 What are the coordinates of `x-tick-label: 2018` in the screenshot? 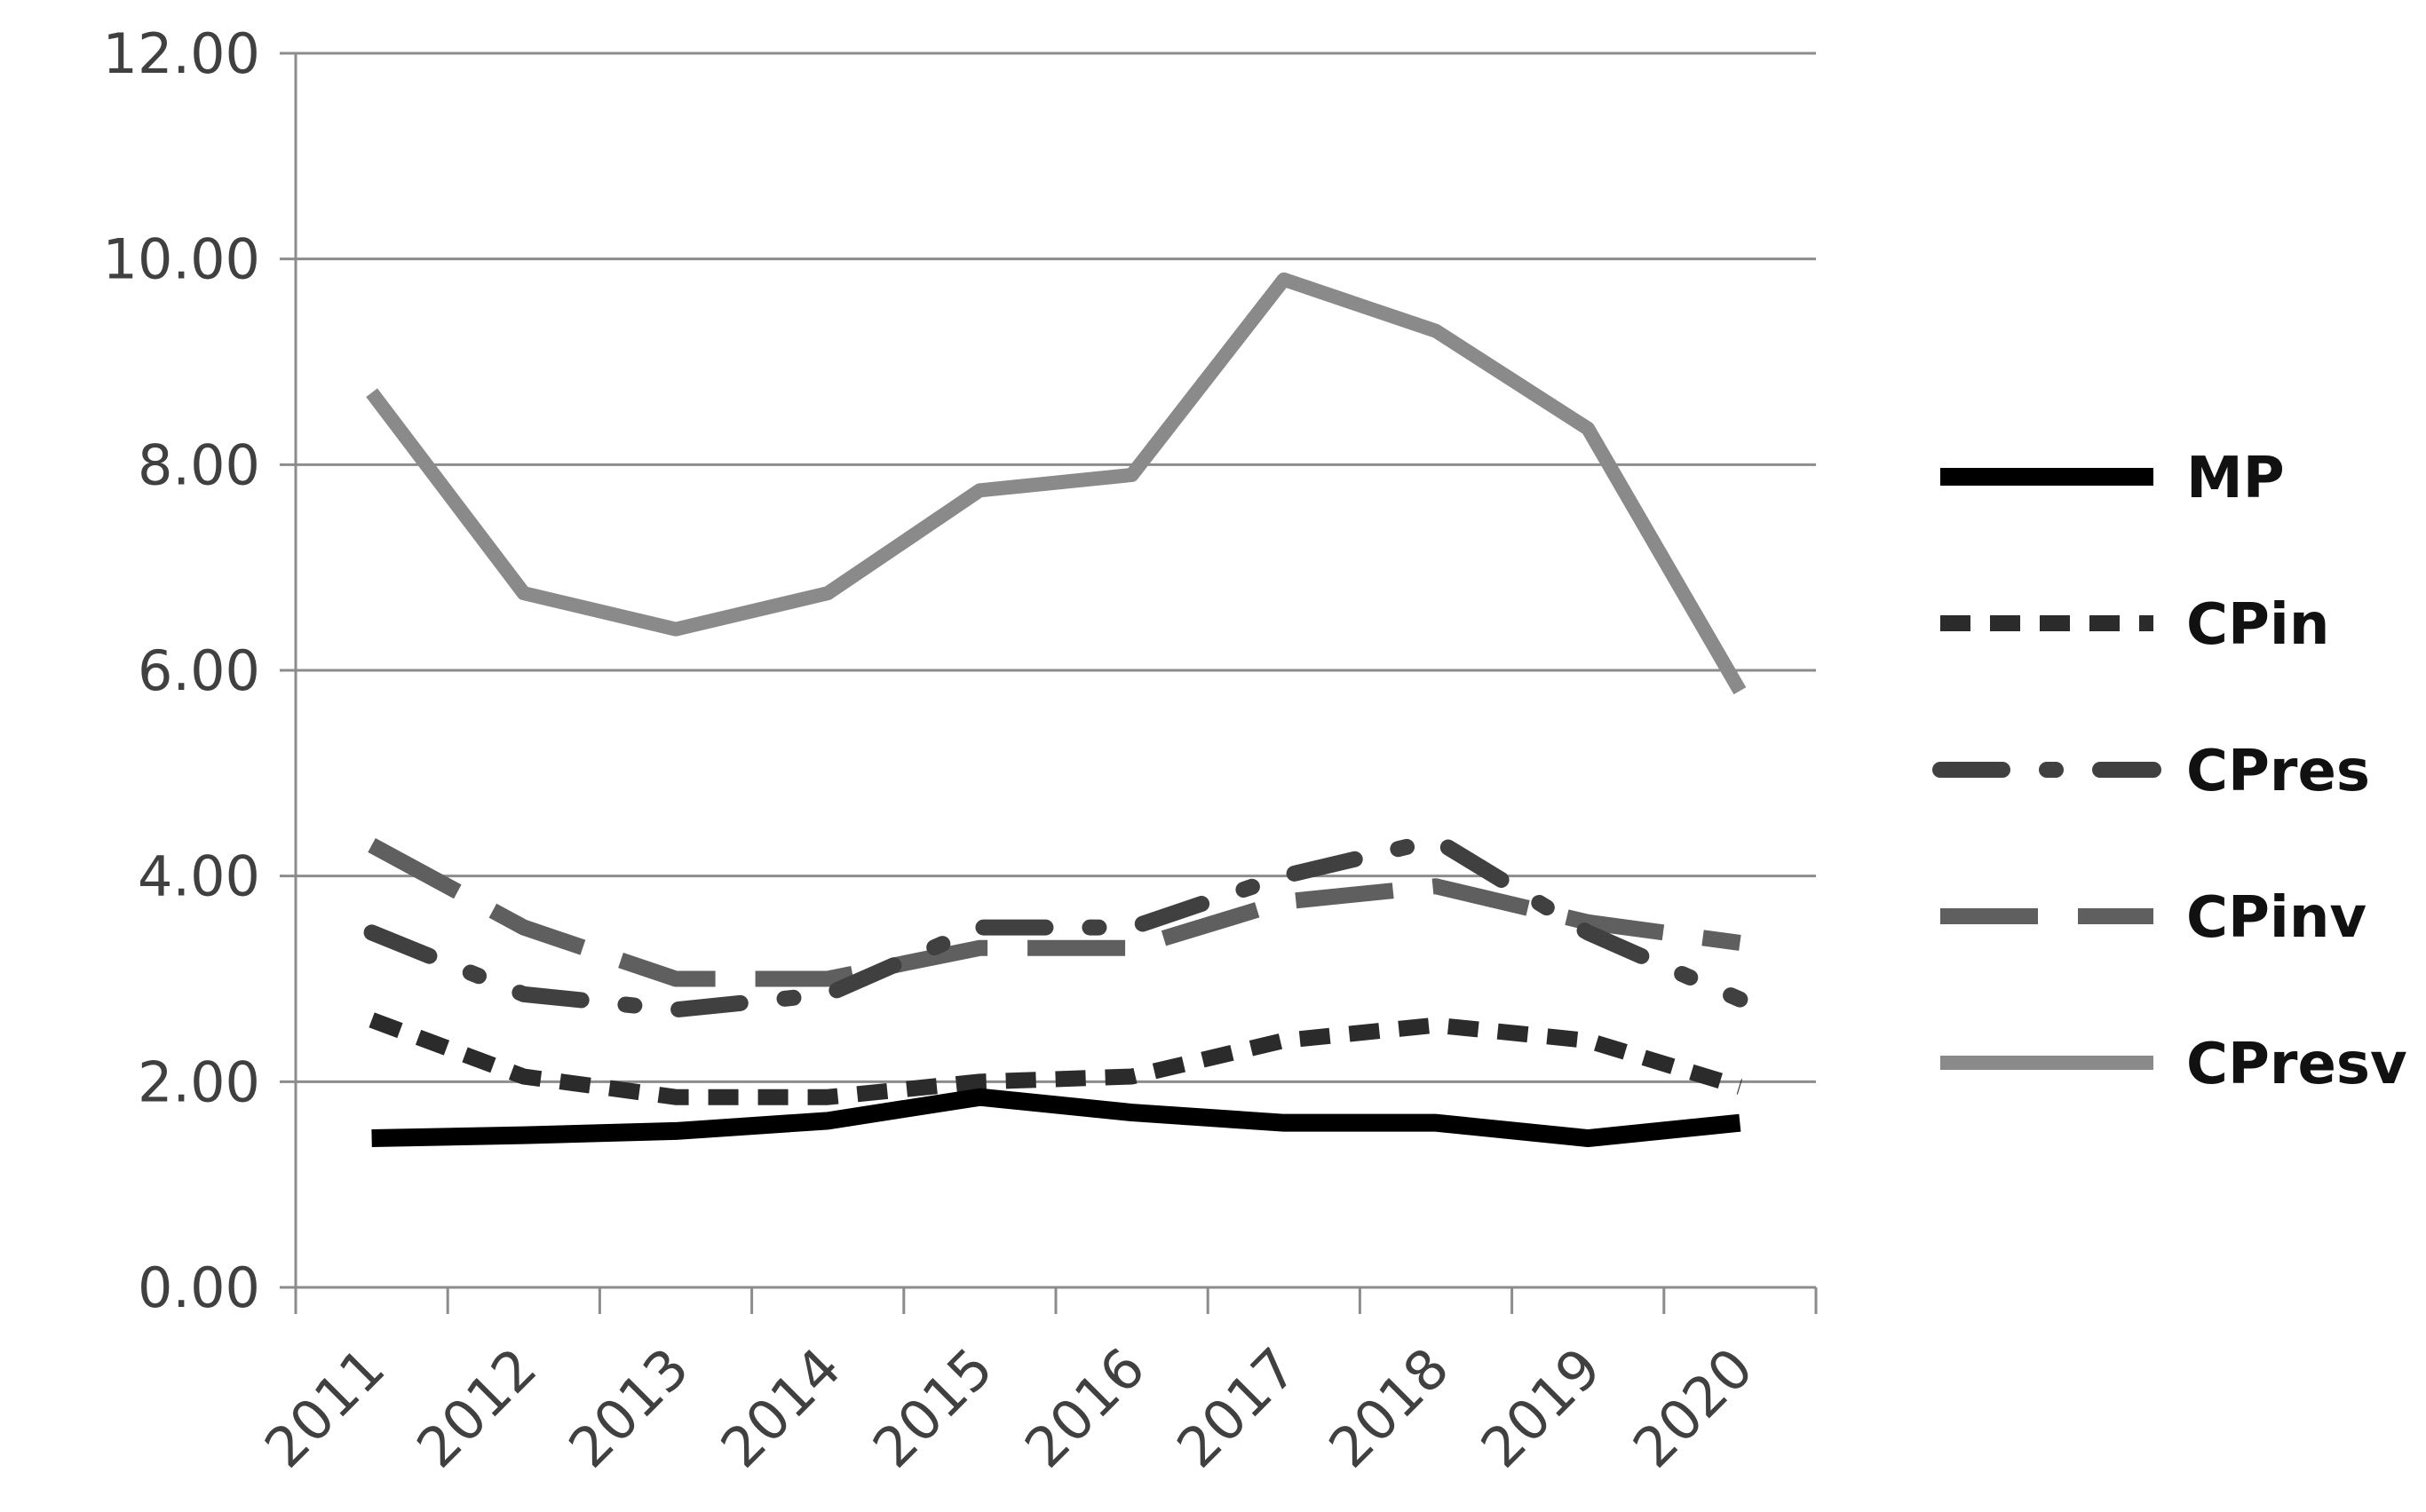 It's located at (1389, 1408).